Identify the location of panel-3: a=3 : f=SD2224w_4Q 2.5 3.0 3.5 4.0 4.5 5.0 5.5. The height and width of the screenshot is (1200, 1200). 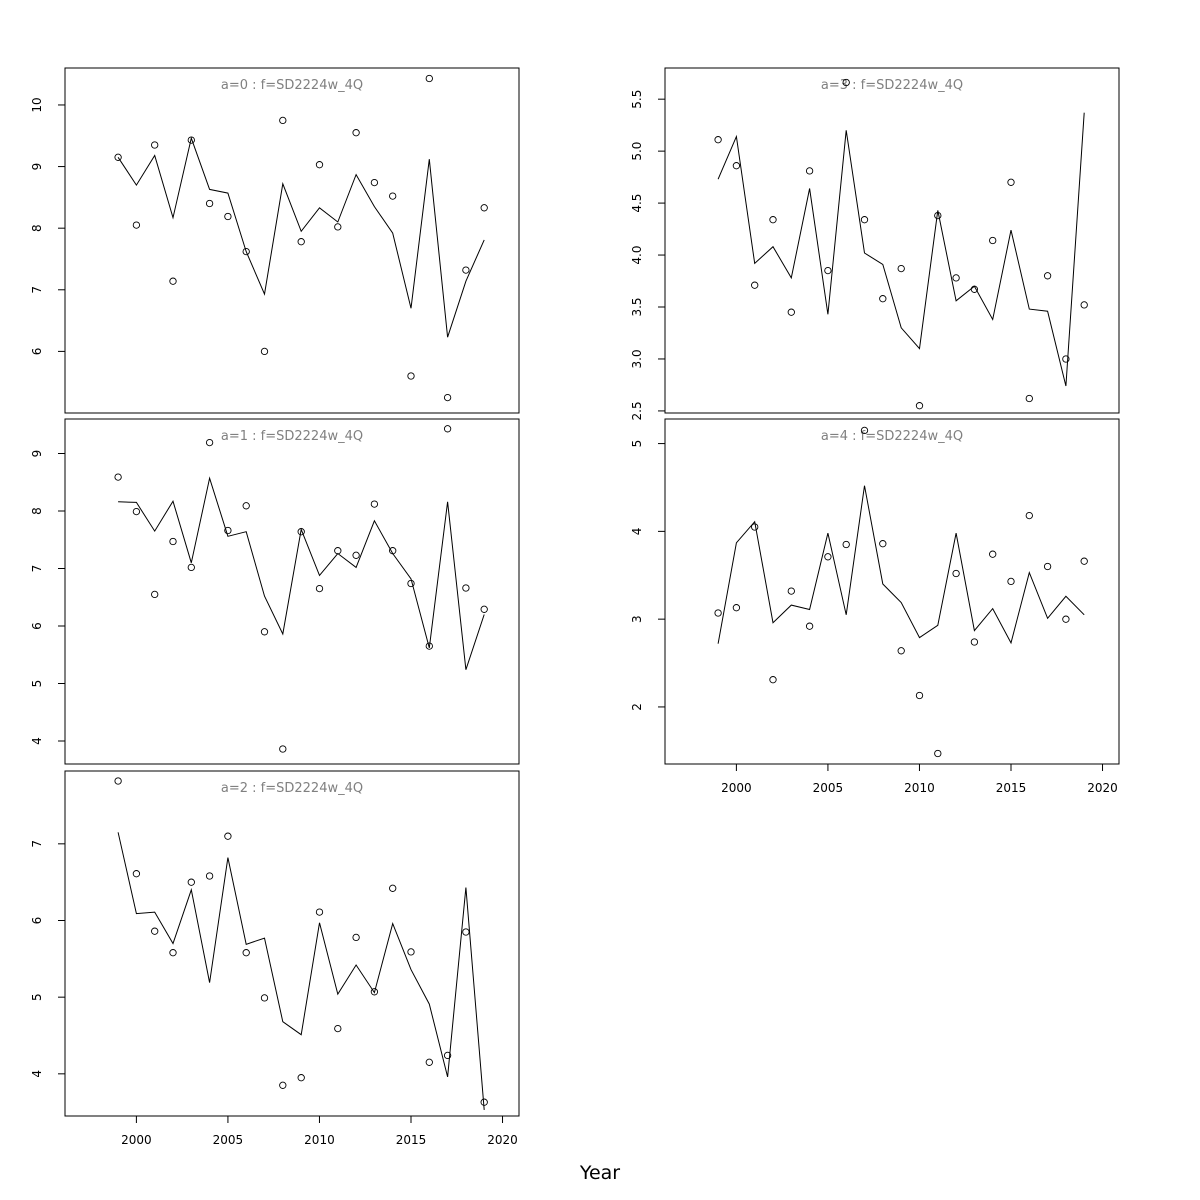
(875, 243).